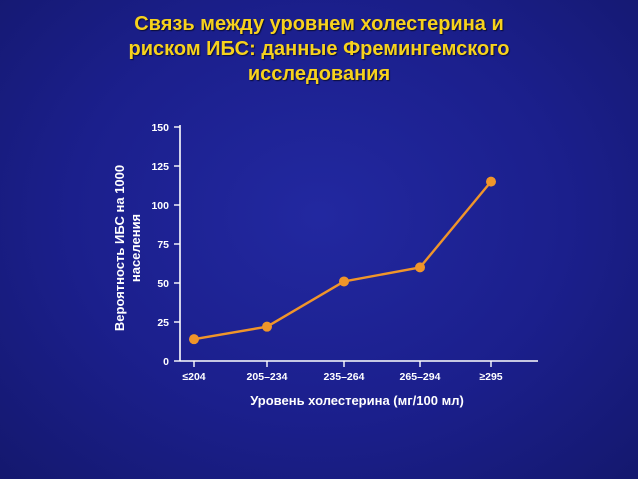 The image size is (638, 479). Describe the element at coordinates (490, 377) in the screenshot. I see `x-tick-label: ≥295` at that location.